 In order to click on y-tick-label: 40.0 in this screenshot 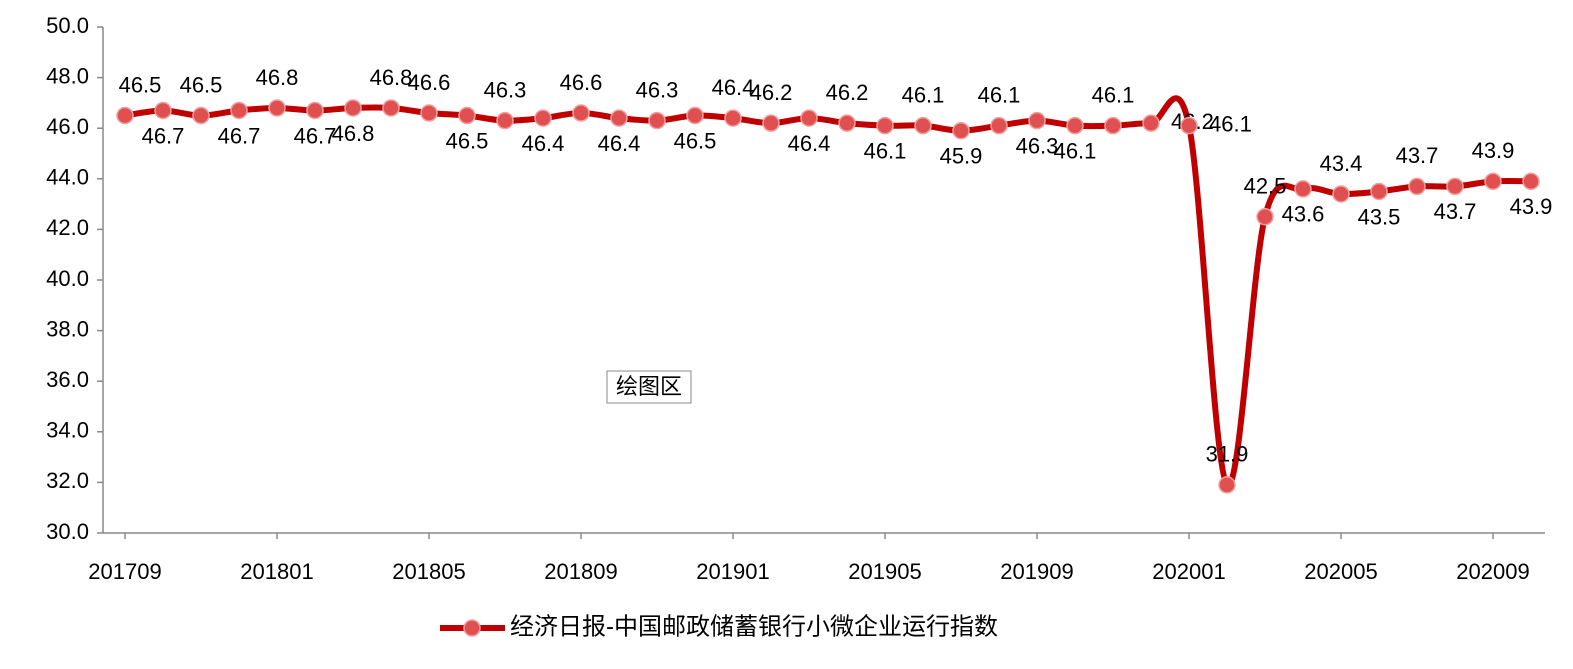, I will do `click(67, 278)`.